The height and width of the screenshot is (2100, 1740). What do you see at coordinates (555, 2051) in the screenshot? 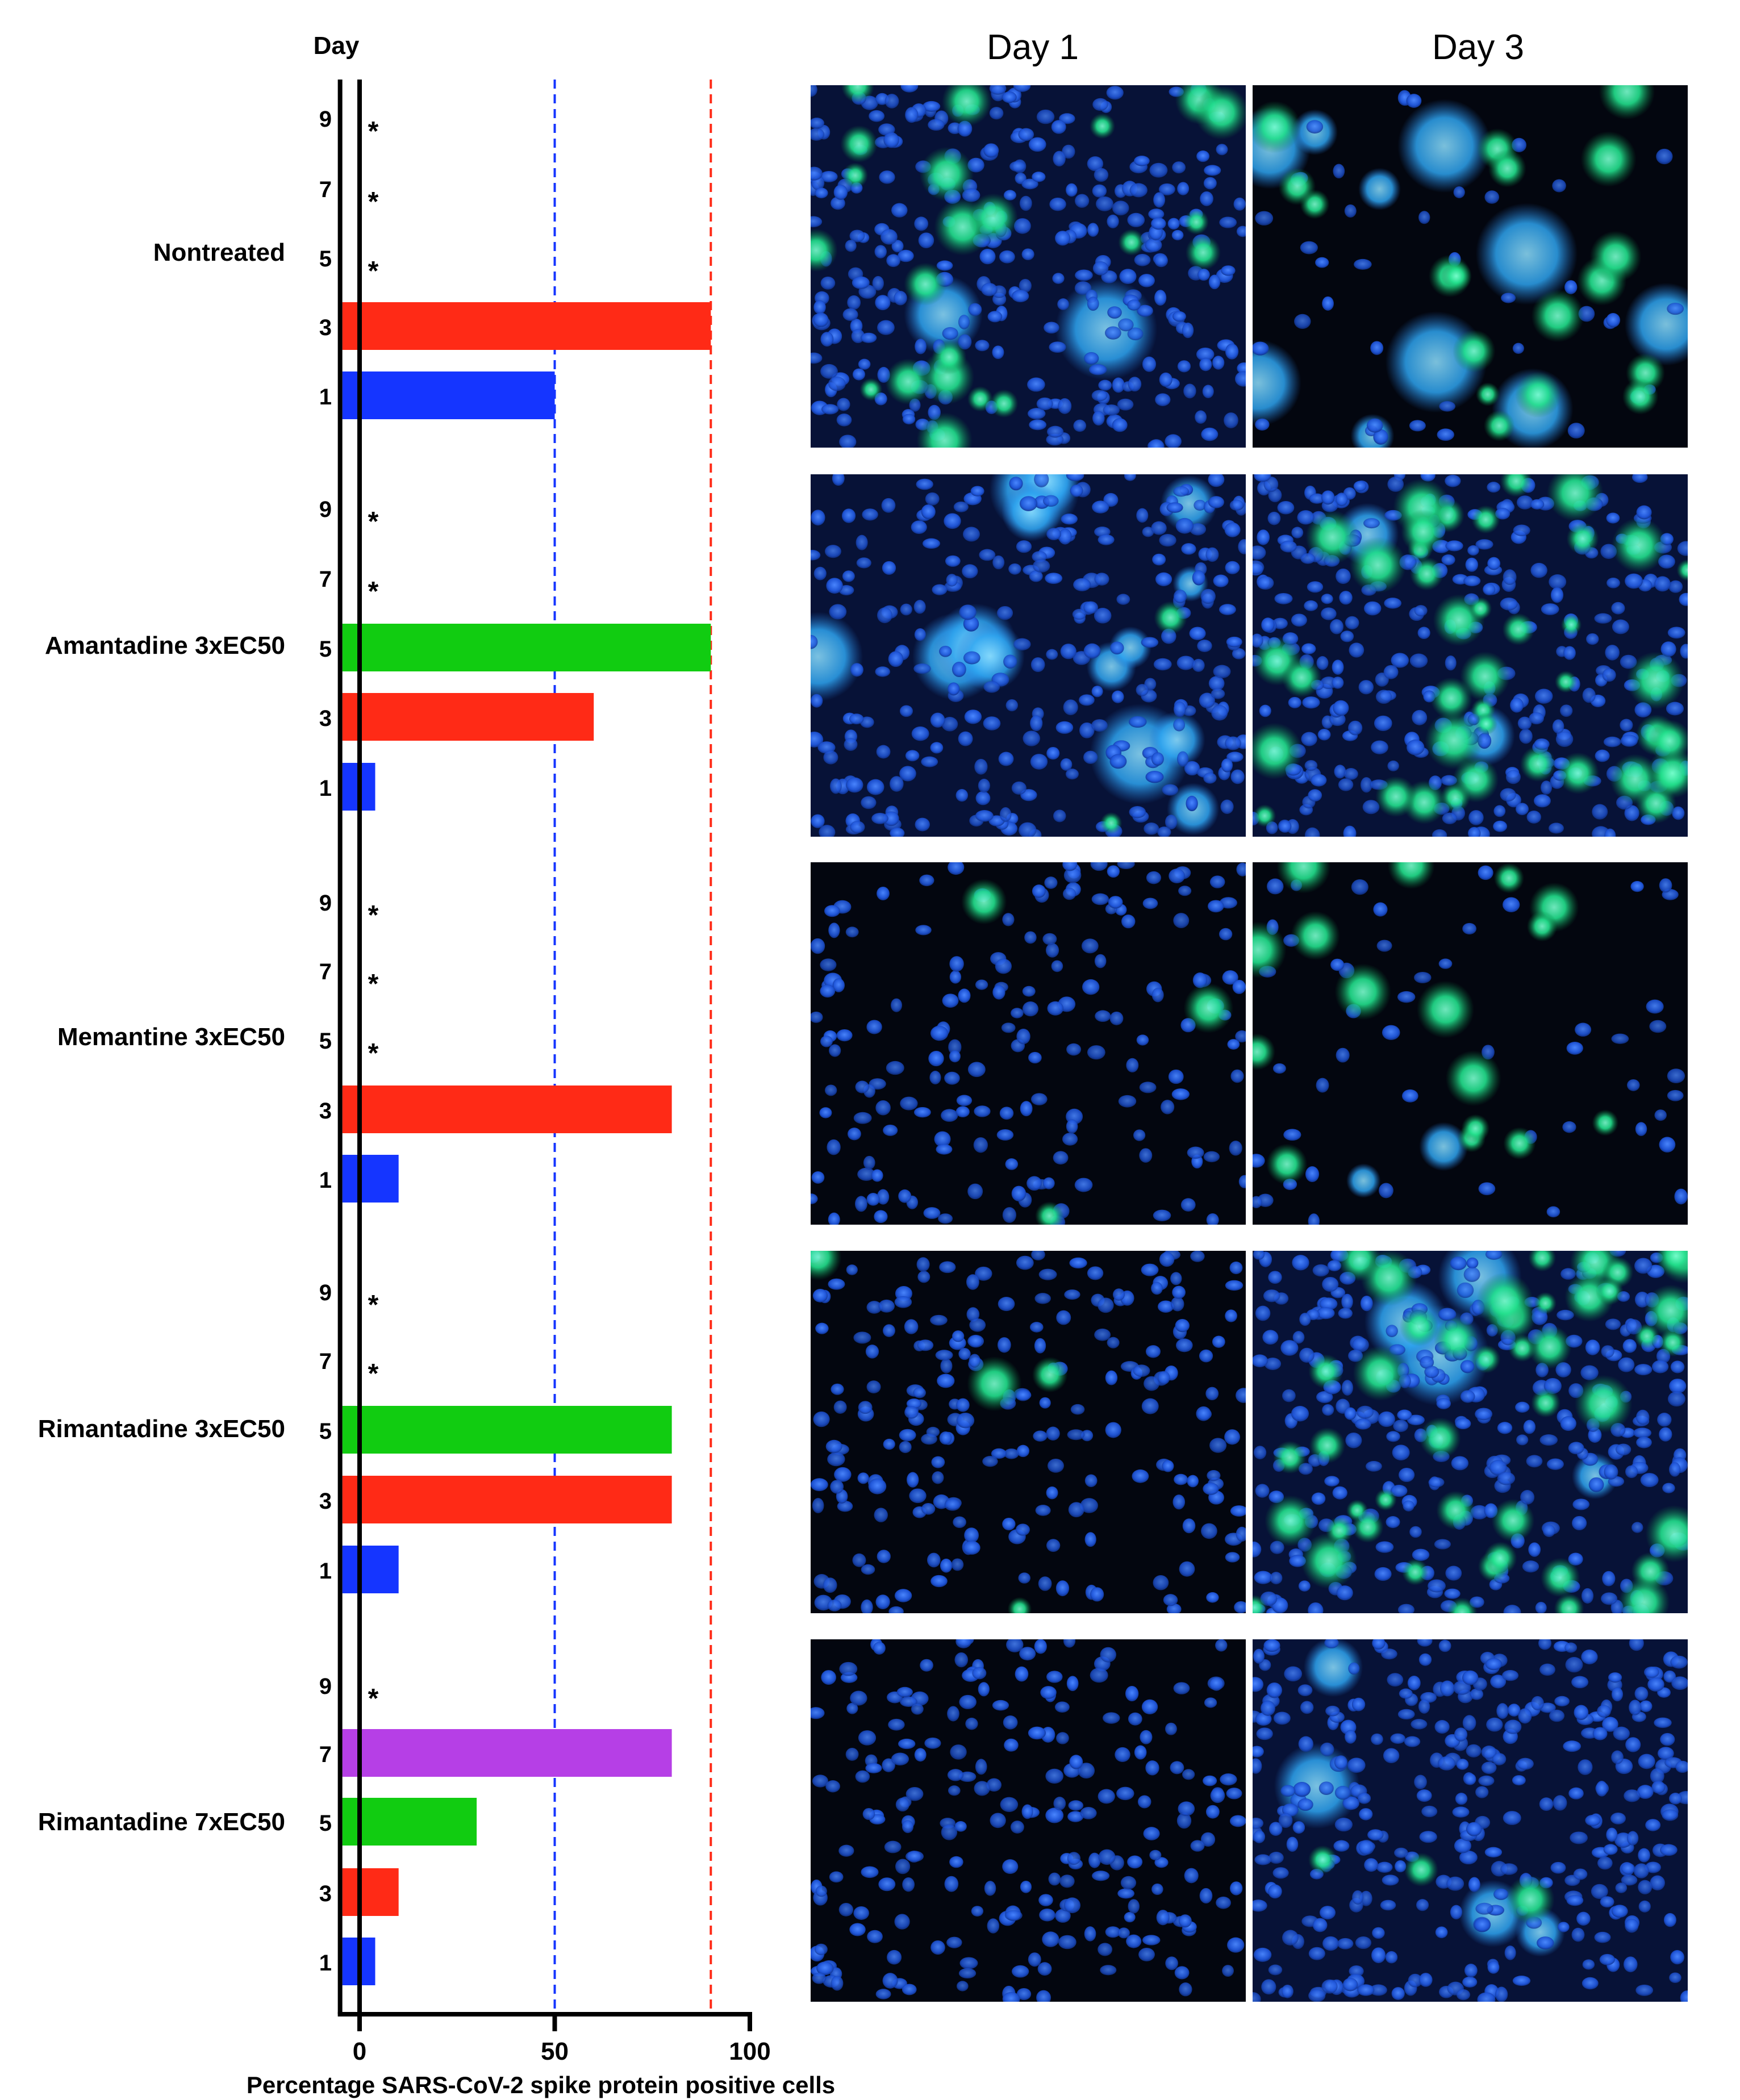
I see `x-tick-label: 50` at bounding box center [555, 2051].